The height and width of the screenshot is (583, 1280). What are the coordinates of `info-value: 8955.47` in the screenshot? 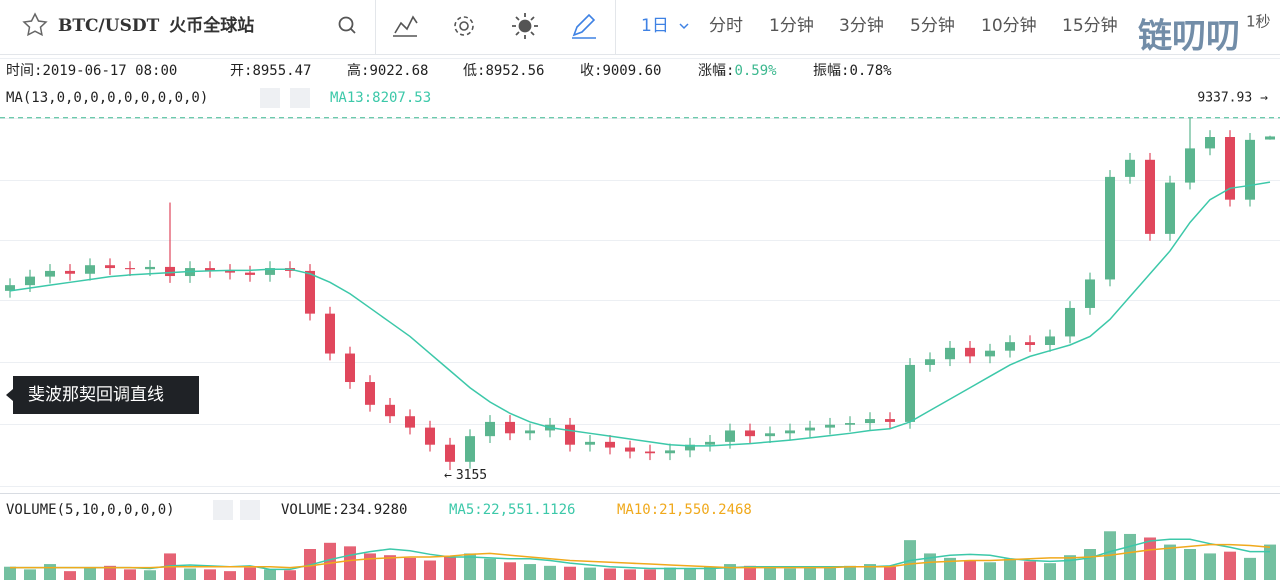 It's located at (281, 71).